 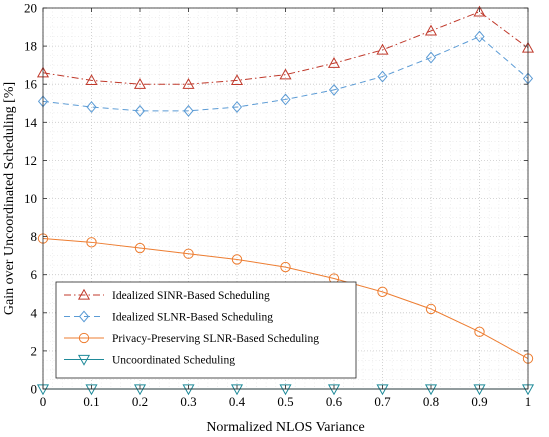 I want to click on y-axis-title: Gain over Uncoordinated Scheduling [%], so click(x=9, y=198).